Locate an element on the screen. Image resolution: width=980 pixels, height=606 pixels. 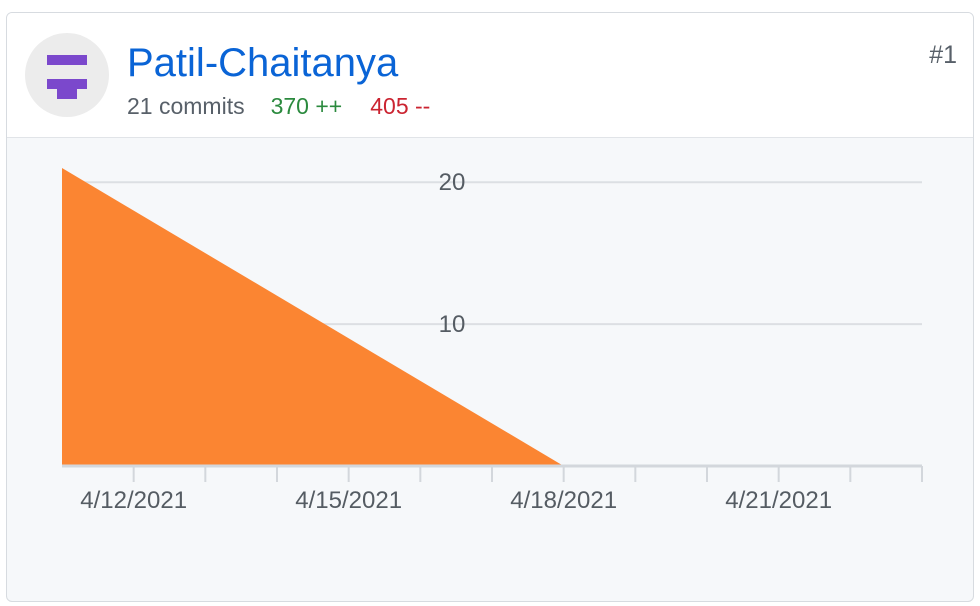
identicon-bar-top is located at coordinates (67, 60).